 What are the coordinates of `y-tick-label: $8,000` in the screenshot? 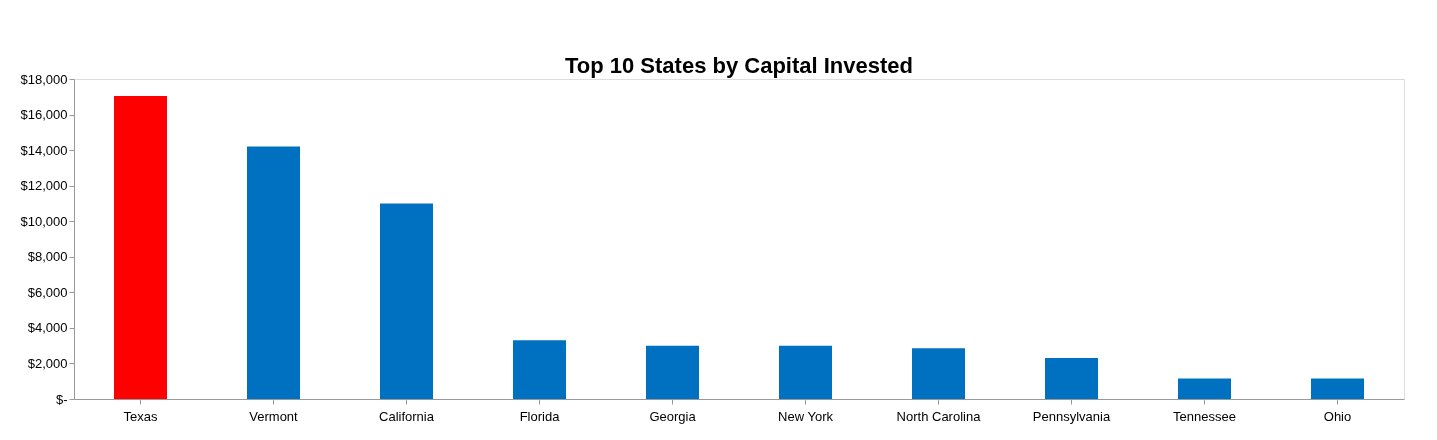 It's located at (47, 257).